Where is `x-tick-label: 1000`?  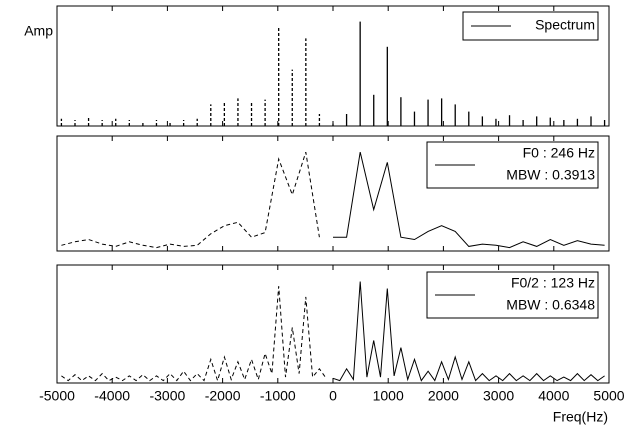 x-tick-label: 1000 is located at coordinates (388, 396).